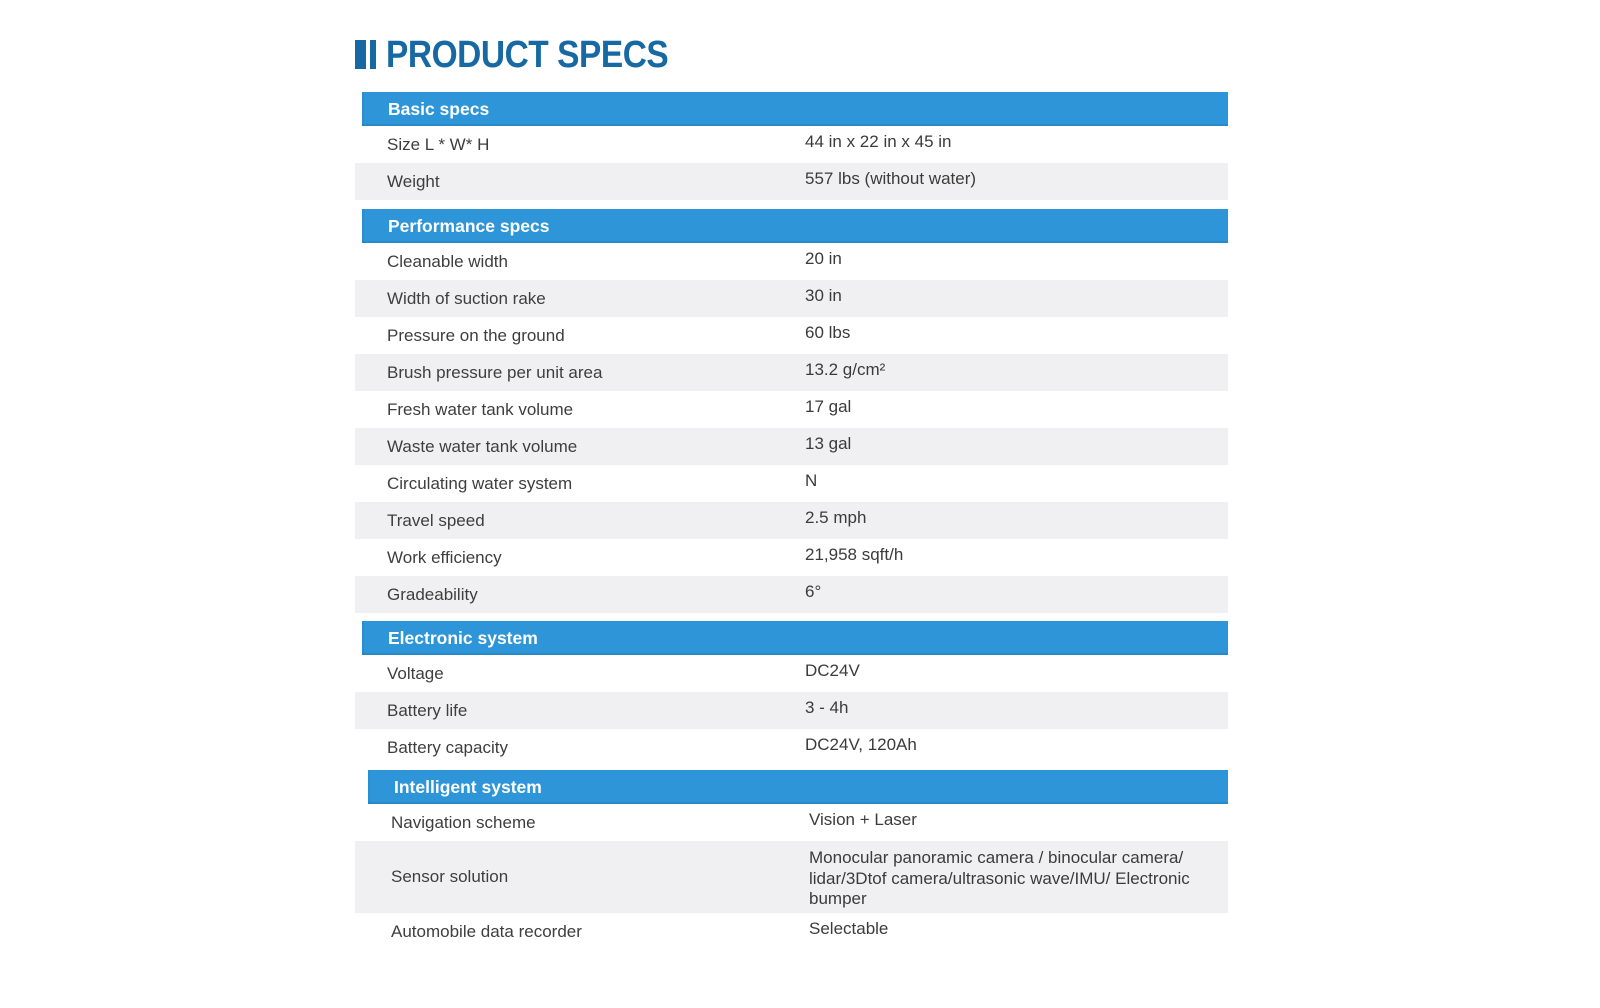  I want to click on spec-label: Gradeability, so click(432, 594).